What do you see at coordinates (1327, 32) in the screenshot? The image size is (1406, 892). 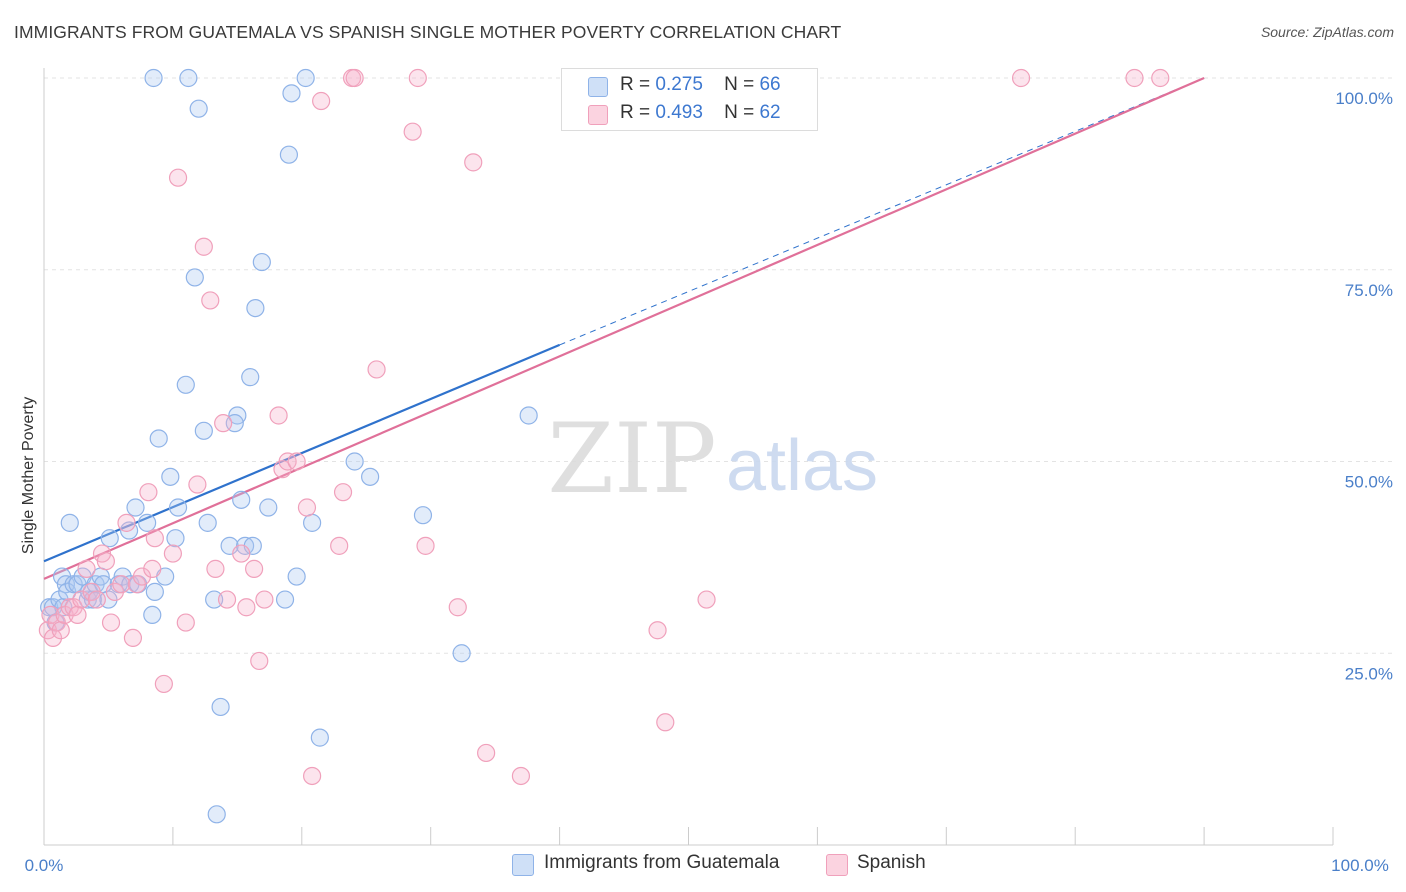 I see `source-credit: Source: ZipAtlas.com` at bounding box center [1327, 32].